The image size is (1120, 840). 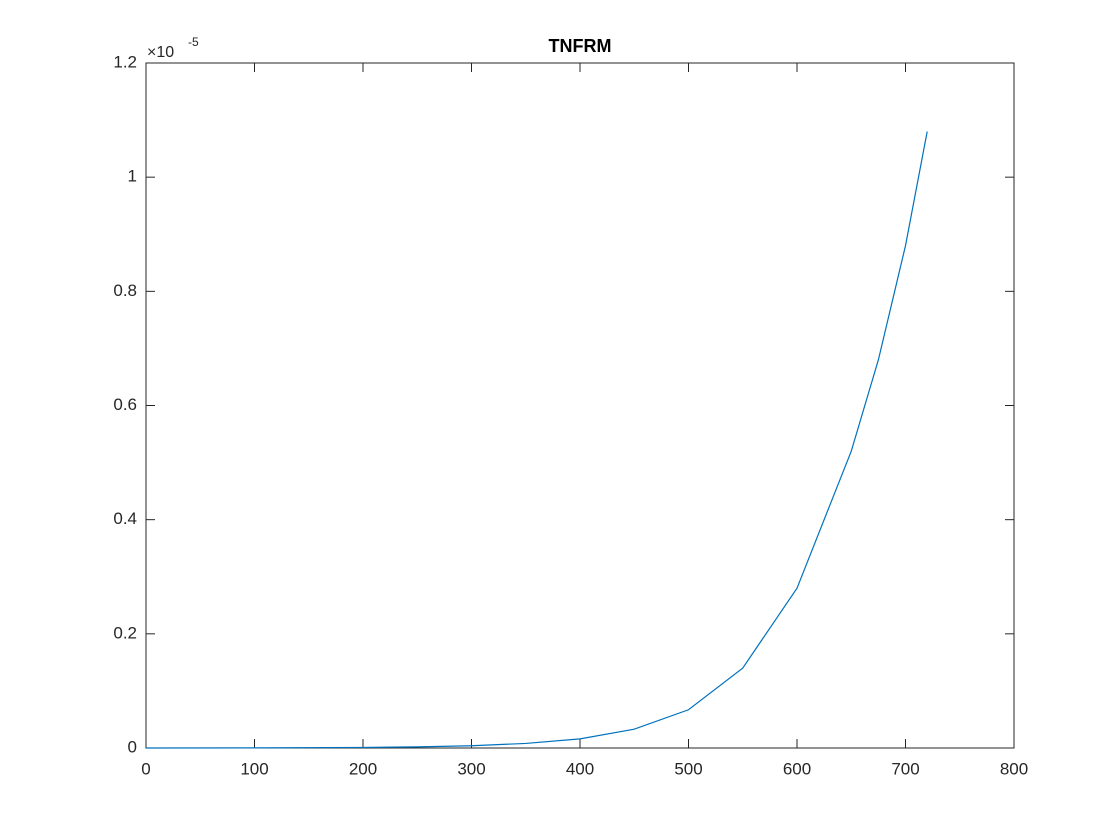 I want to click on x-tick-label: 200, so click(x=363, y=768).